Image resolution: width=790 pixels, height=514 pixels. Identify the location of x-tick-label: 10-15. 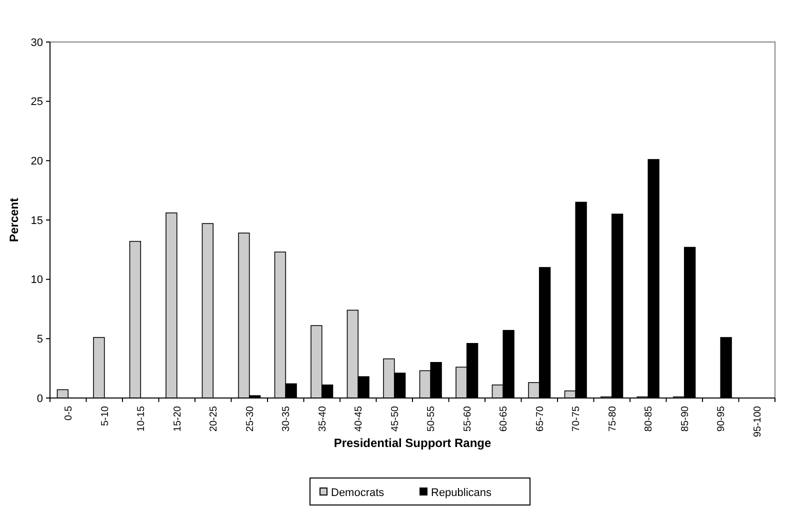
(142, 419).